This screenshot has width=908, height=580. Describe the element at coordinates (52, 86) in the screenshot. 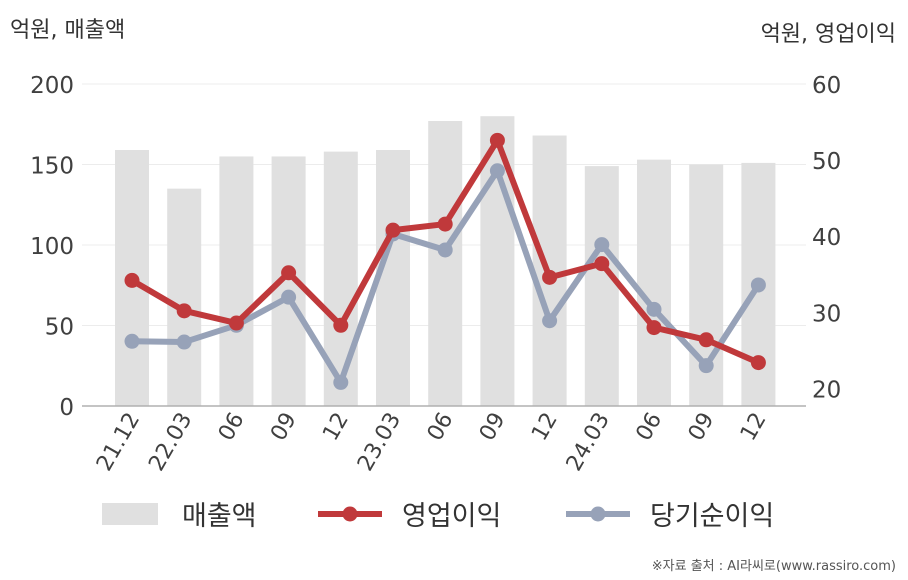

I see `left-tick-label: 200` at that location.